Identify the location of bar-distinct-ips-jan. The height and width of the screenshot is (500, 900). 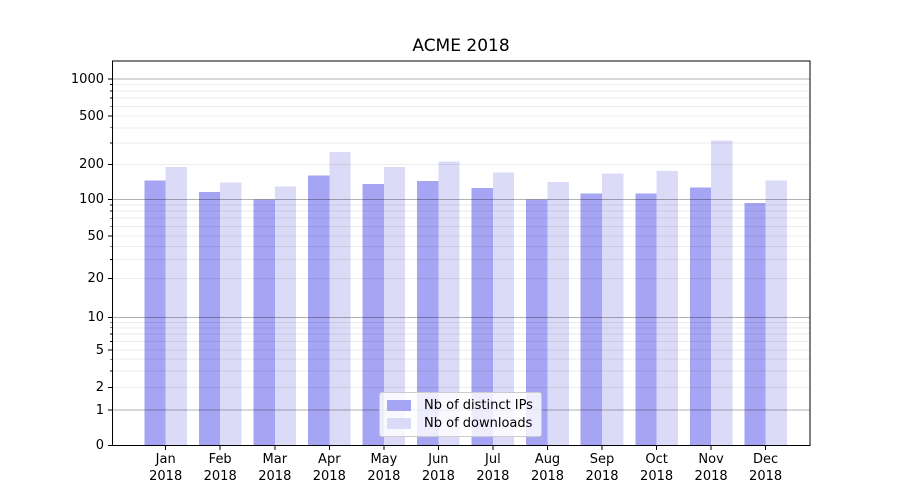
(155, 313).